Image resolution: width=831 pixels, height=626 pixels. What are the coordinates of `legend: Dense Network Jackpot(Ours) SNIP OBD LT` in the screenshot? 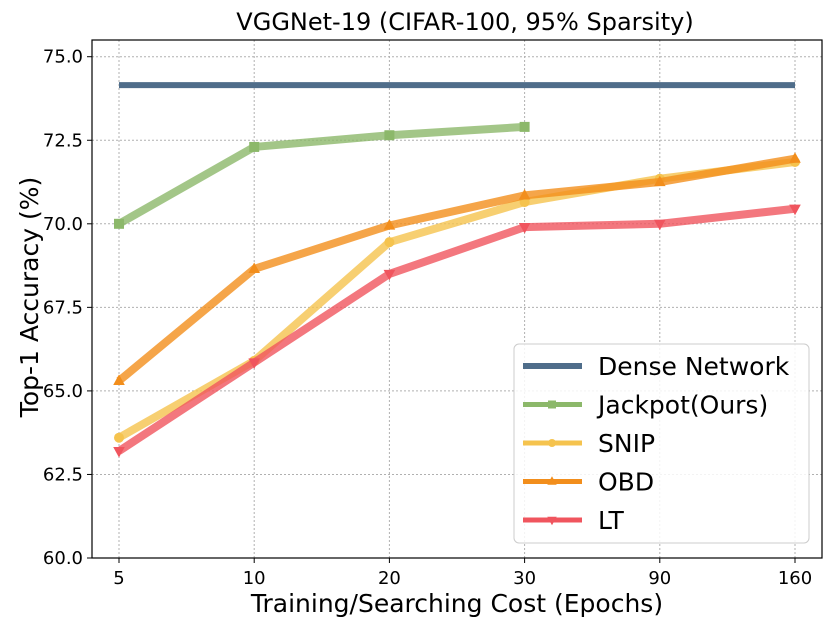 It's located at (661, 443).